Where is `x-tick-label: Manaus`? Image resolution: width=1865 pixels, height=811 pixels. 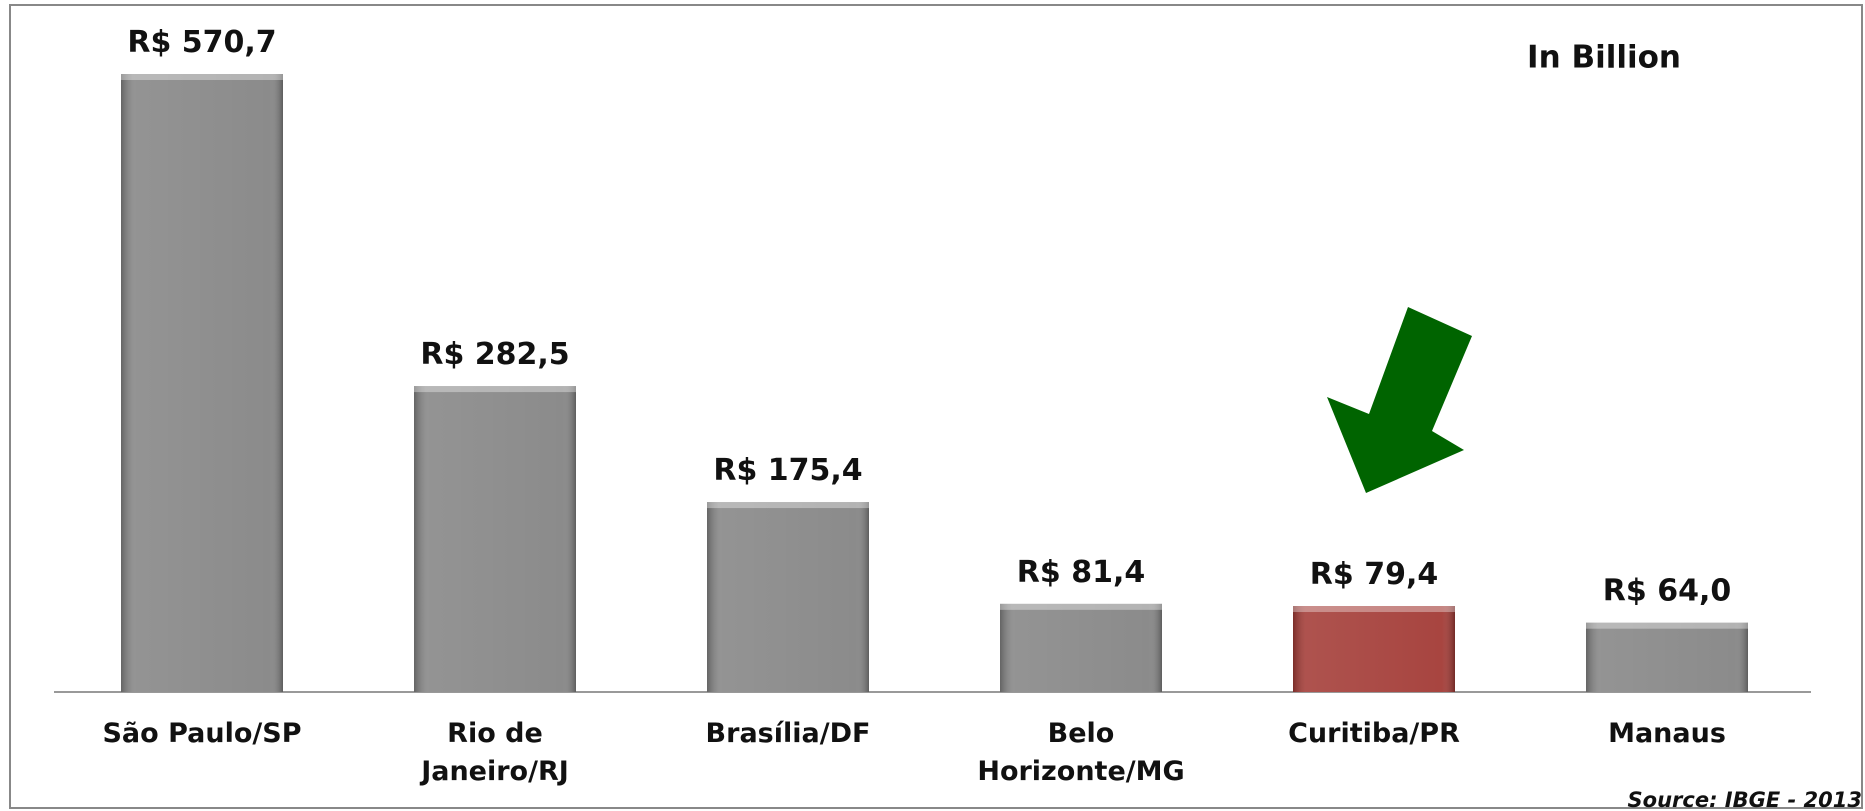
x-tick-label: Manaus is located at coordinates (1667, 733).